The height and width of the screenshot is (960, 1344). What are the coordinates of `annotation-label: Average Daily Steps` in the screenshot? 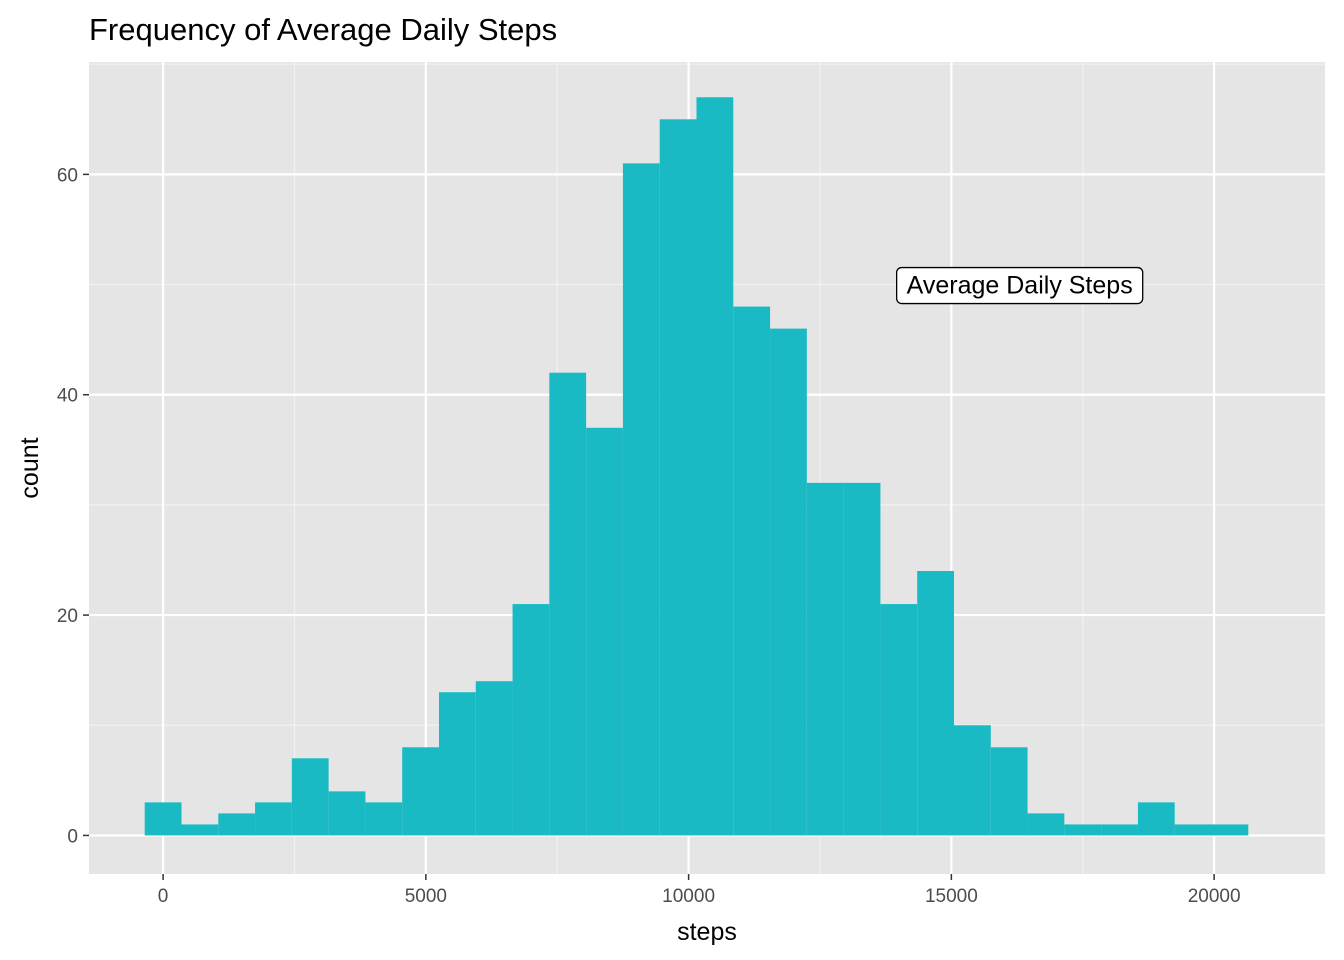 It's located at (1020, 286).